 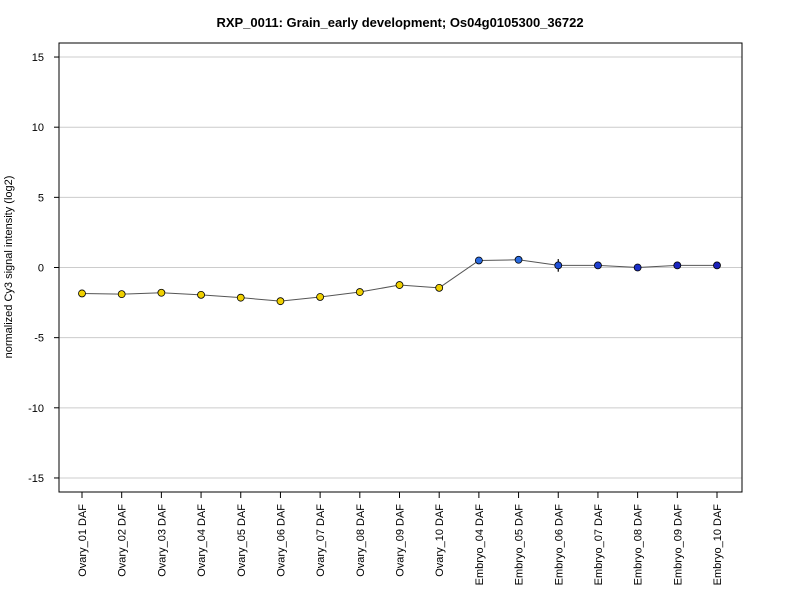 I want to click on x-tick-label: Ovary_09 DAF, so click(x=401, y=540).